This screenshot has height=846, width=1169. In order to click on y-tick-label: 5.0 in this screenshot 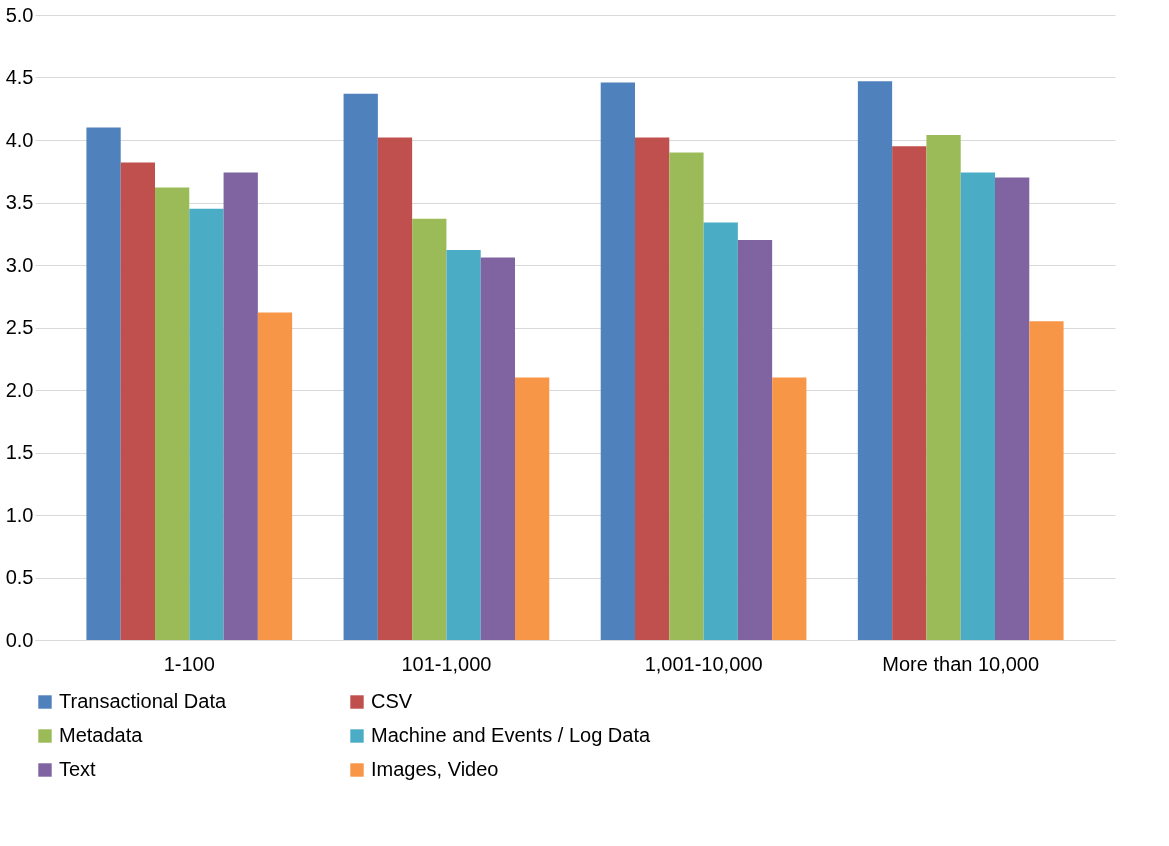, I will do `click(19, 14)`.